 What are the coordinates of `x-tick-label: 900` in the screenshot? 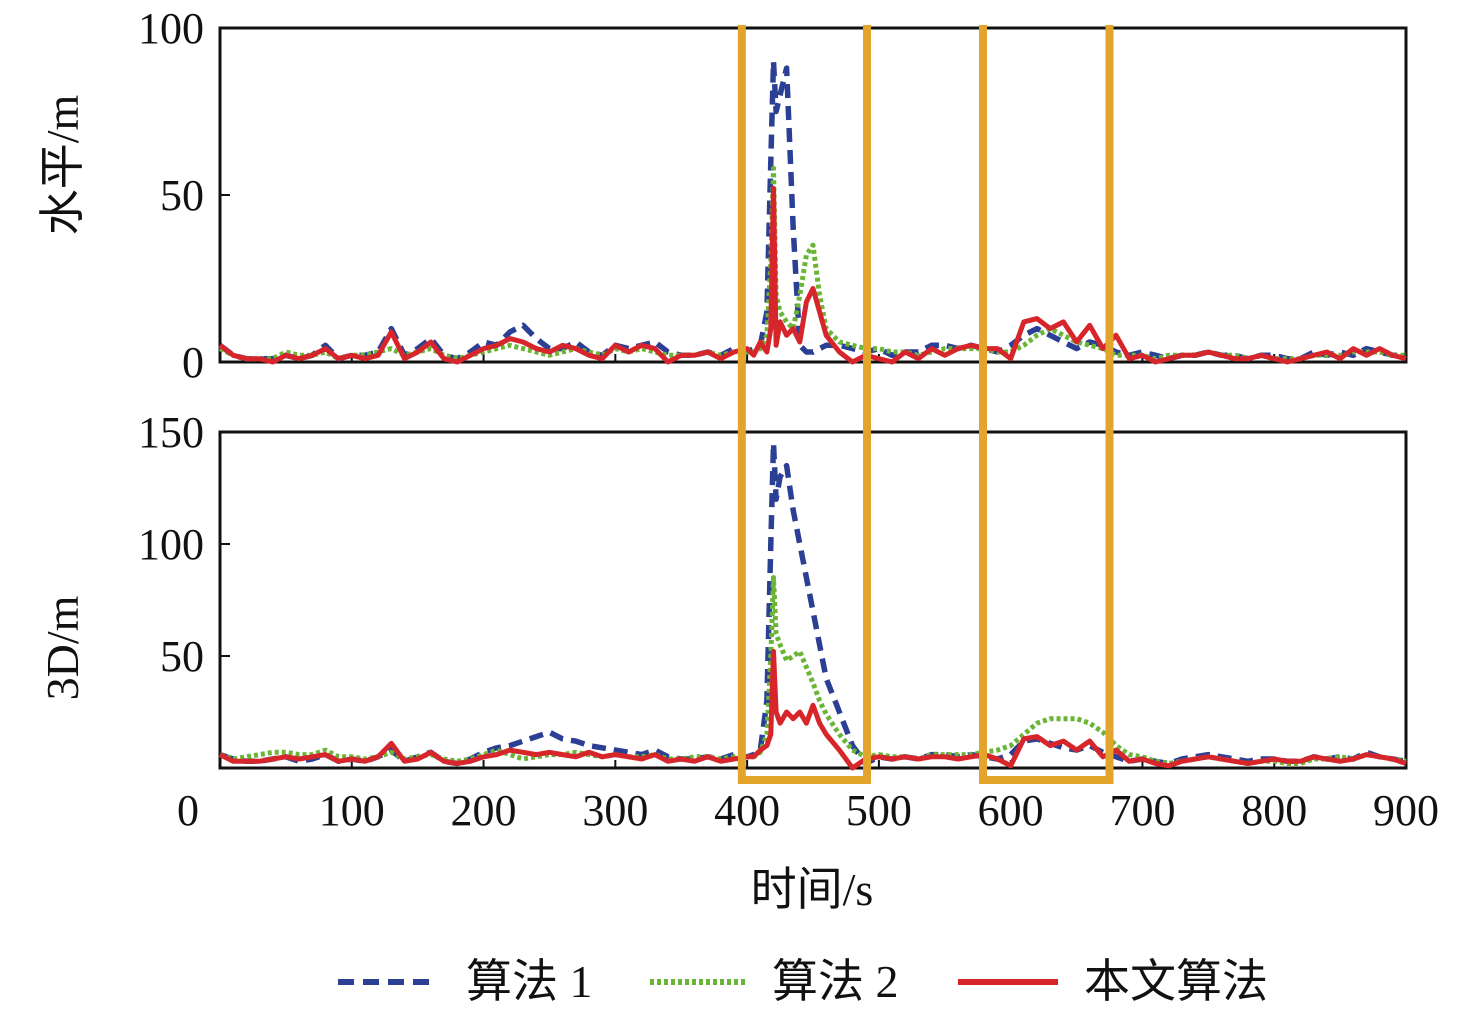 It's located at (1406, 810).